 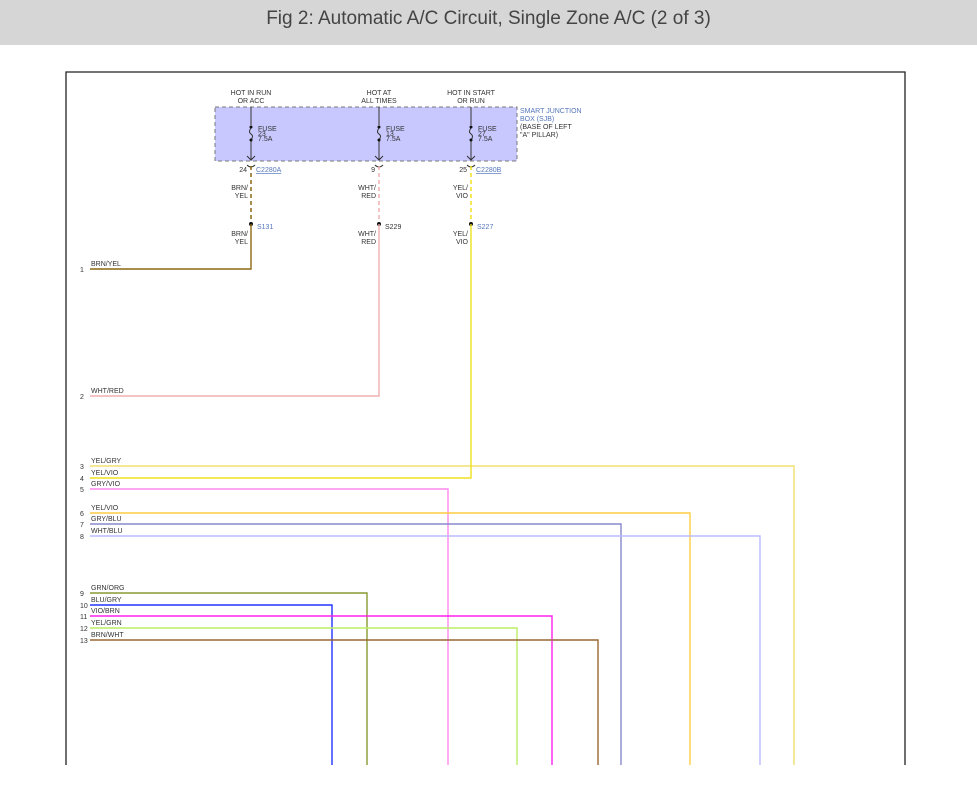 I want to click on splice-id: S227, so click(x=485, y=227).